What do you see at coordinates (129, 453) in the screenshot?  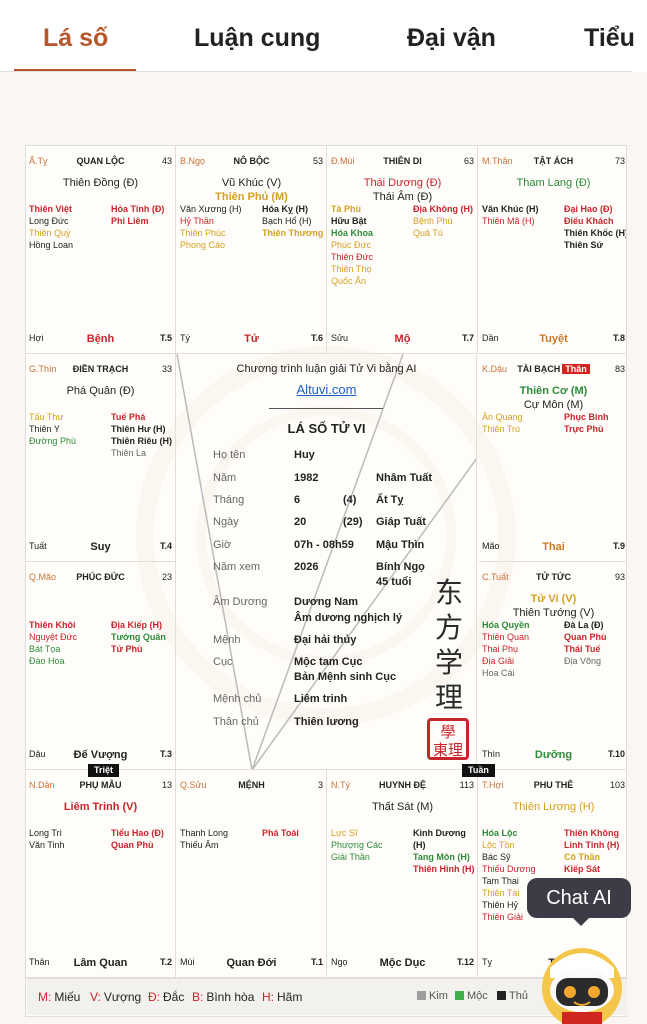 I see `minor-star: Thiên La` at bounding box center [129, 453].